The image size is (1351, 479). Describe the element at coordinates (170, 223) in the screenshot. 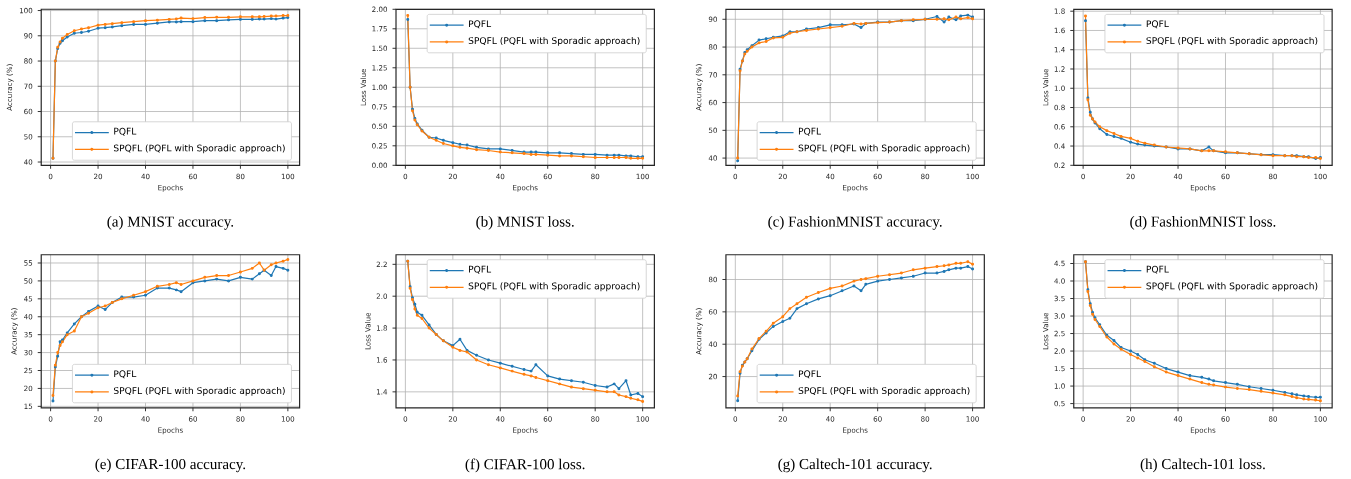

I see `text: (a) MNIST accuracy.` at that location.